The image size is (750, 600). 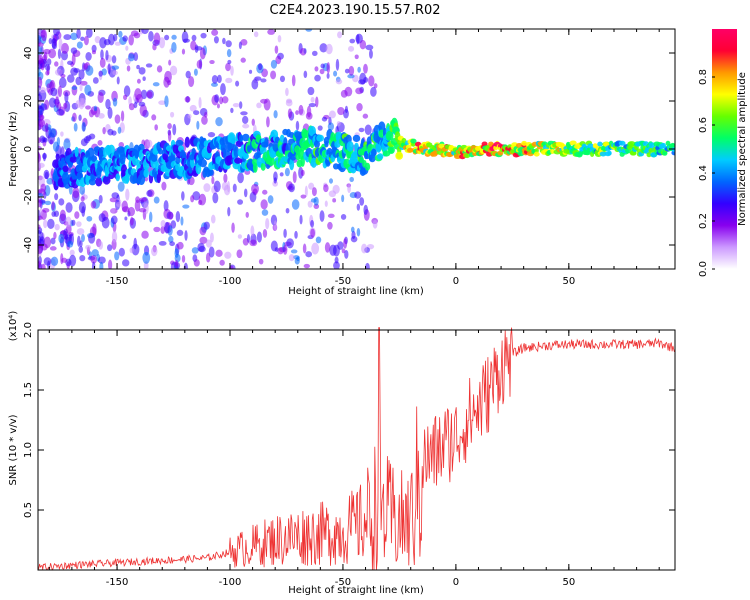 I want to click on colorbar-tick-label: 0.6, so click(x=703, y=125).